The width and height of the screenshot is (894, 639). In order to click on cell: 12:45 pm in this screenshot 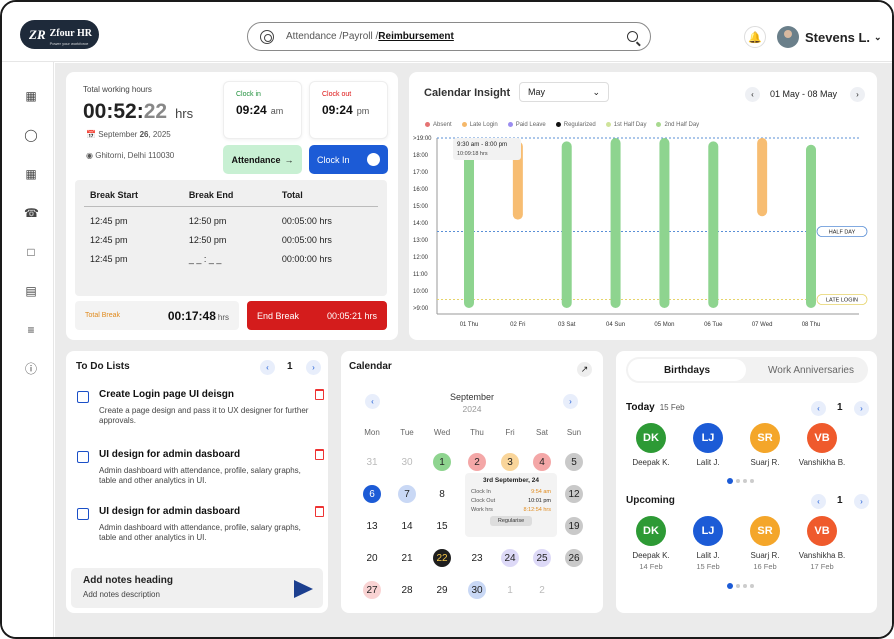, I will do `click(109, 259)`.